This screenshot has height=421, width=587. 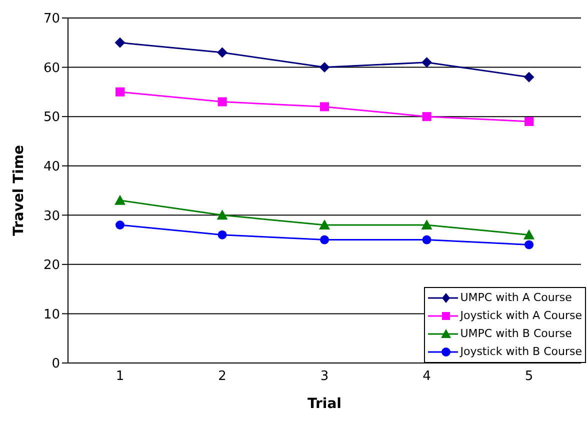 What do you see at coordinates (516, 297) in the screenshot?
I see `legend-label: UMPC with A Course` at bounding box center [516, 297].